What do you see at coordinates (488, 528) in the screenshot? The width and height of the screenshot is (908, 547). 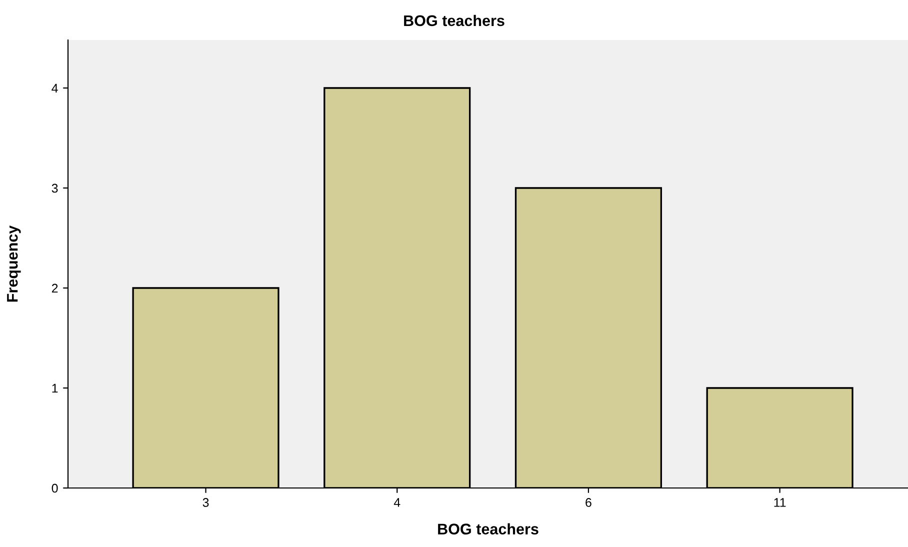 I see `x-axis-title: BOG teachers` at bounding box center [488, 528].